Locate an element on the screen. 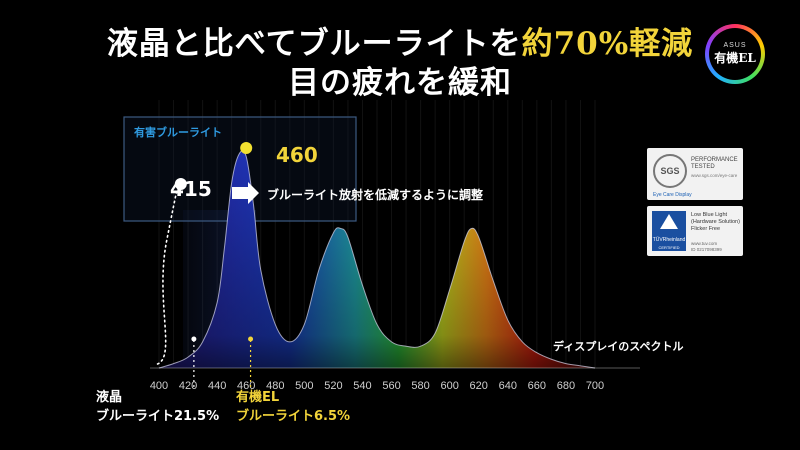  tuv-footer: www.tuv.com ID 0217098399 is located at coordinates (706, 246).